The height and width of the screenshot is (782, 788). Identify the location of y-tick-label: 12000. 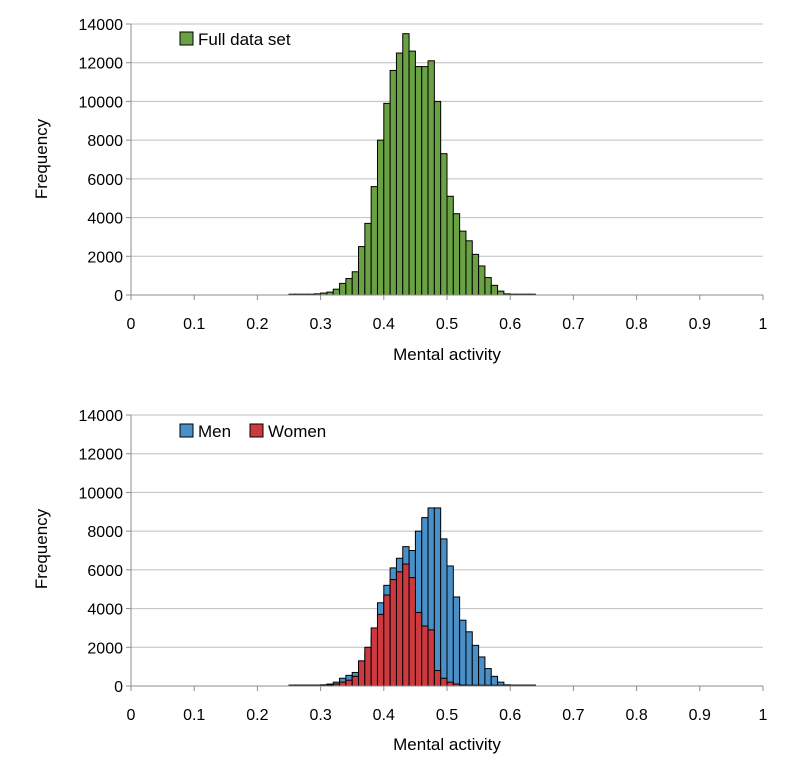
(101, 455).